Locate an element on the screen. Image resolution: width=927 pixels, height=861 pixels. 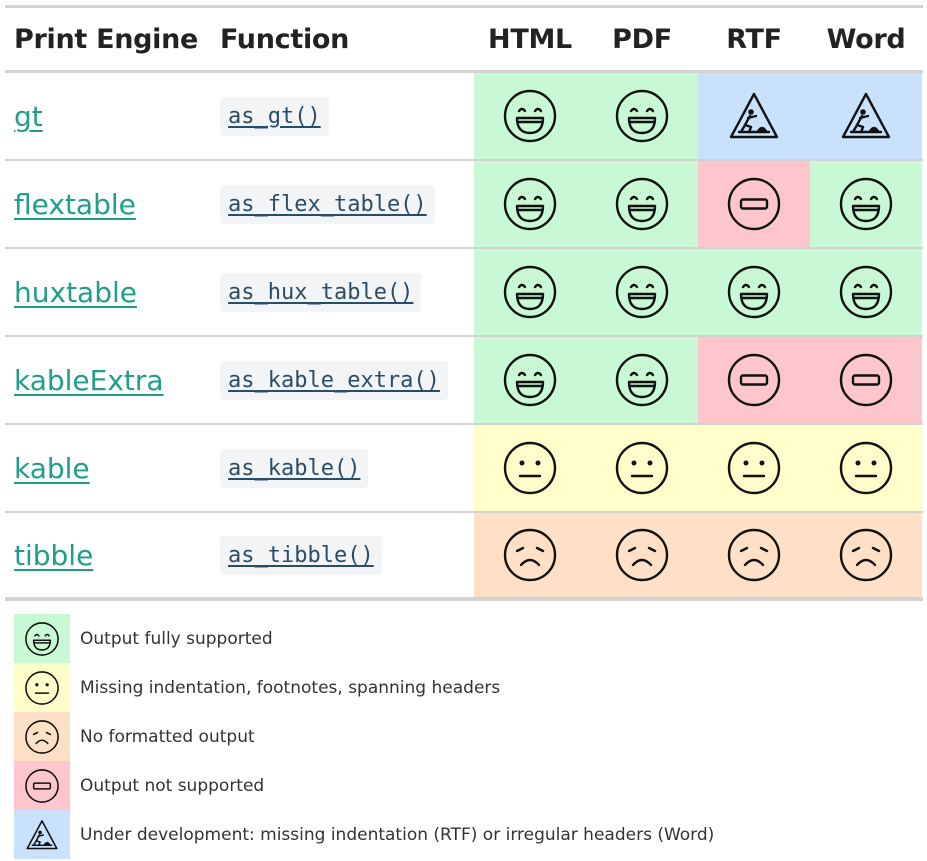
engine-cell: tibble is located at coordinates (108, 555).